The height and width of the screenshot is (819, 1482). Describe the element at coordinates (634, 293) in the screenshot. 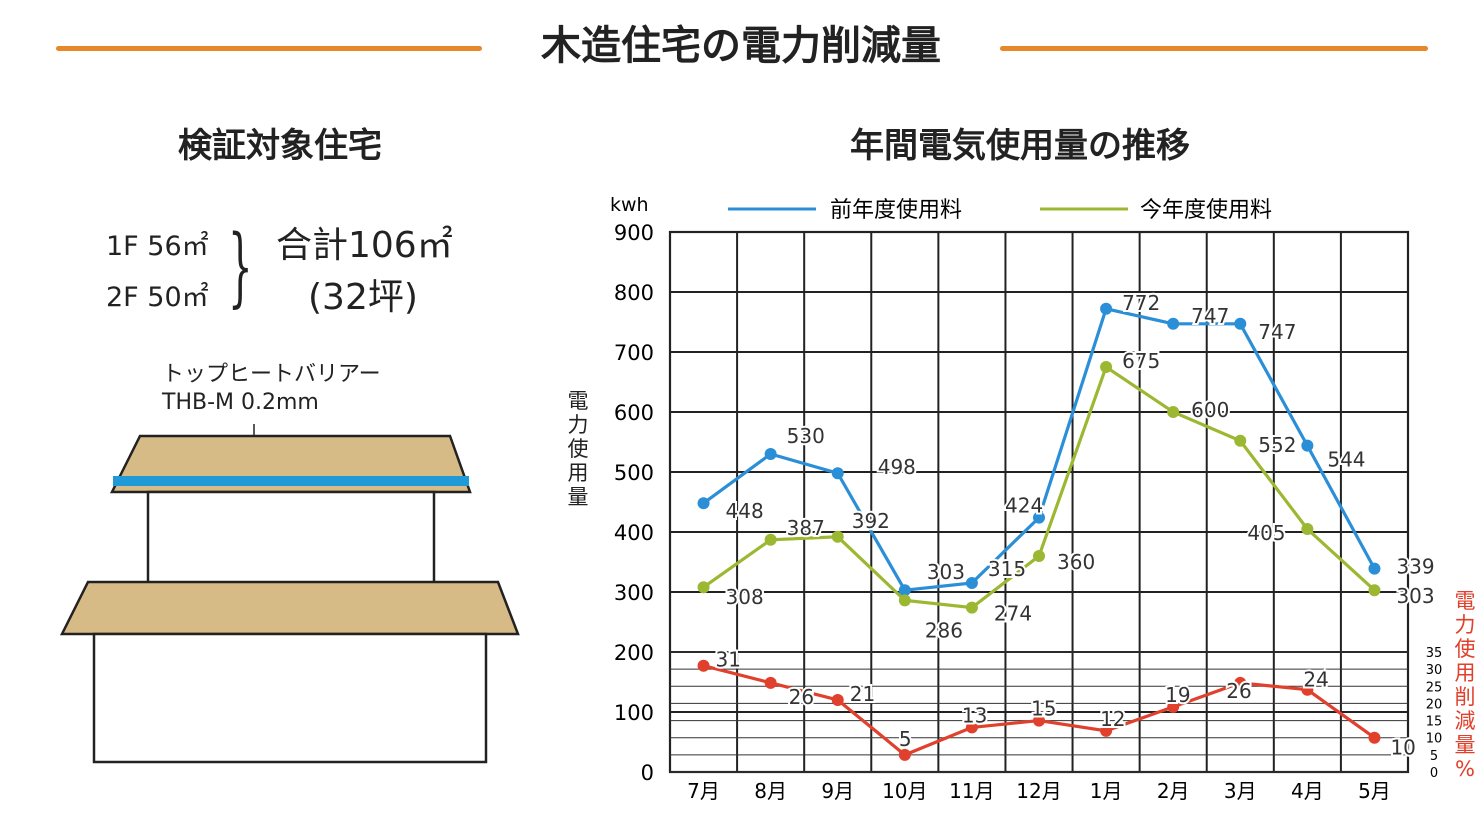

I see `y-tick-label: 800` at that location.